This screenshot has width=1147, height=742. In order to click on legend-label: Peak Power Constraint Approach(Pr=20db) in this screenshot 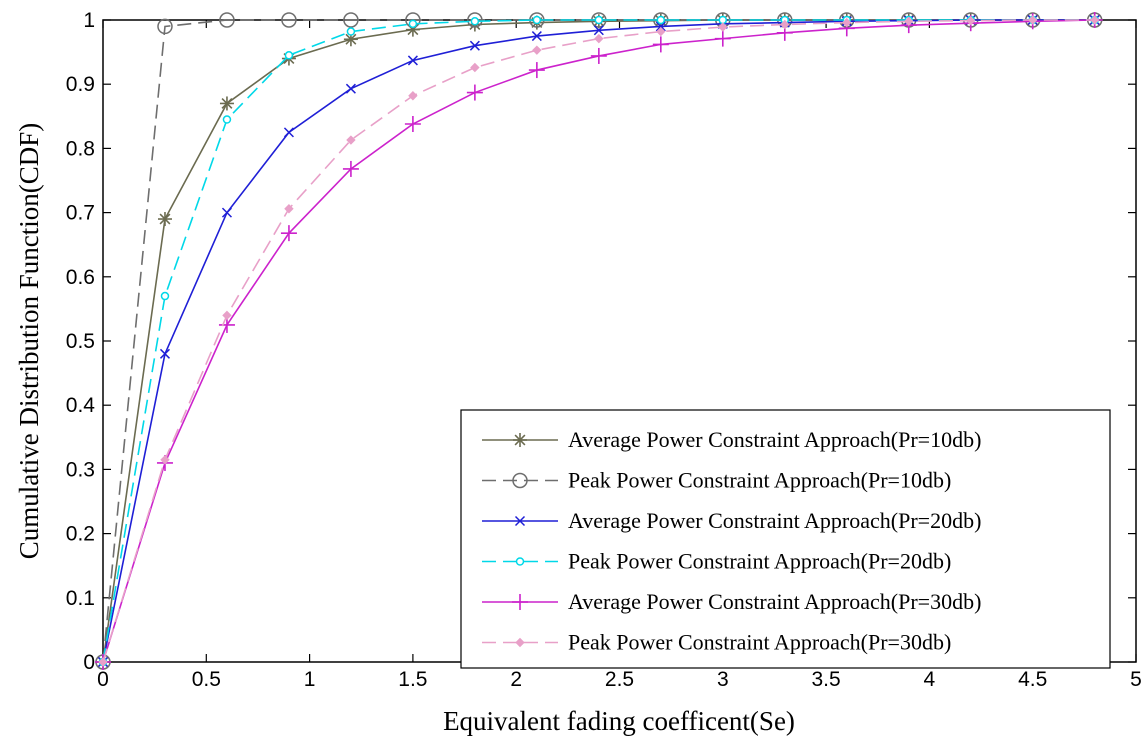, I will do `click(759, 561)`.